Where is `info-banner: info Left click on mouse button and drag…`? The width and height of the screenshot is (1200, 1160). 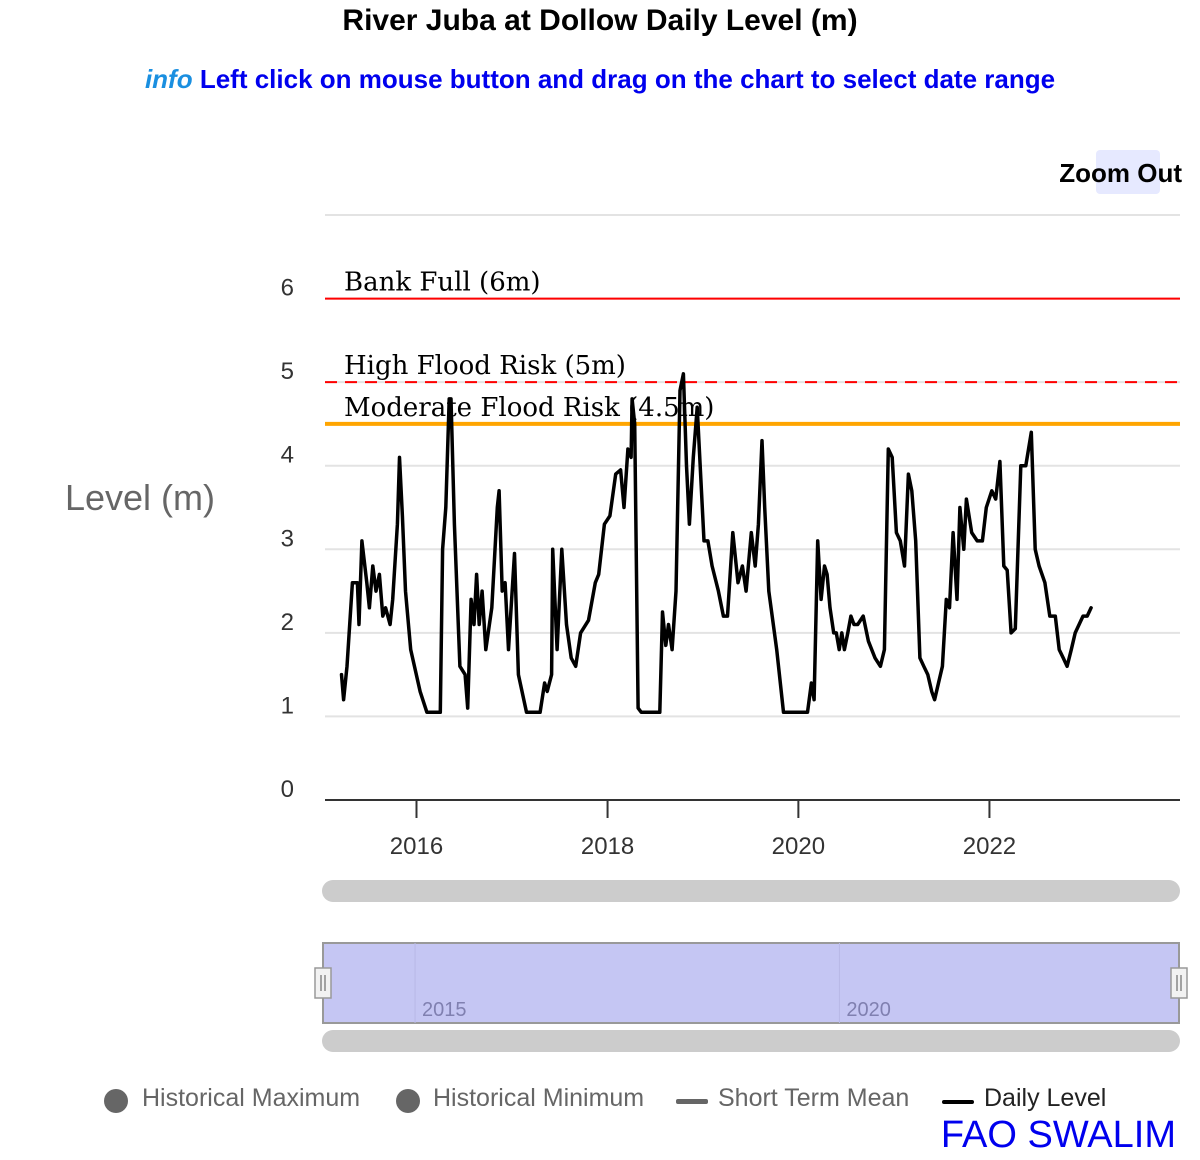
info-banner: info Left click on mouse button and drag… is located at coordinates (600, 79).